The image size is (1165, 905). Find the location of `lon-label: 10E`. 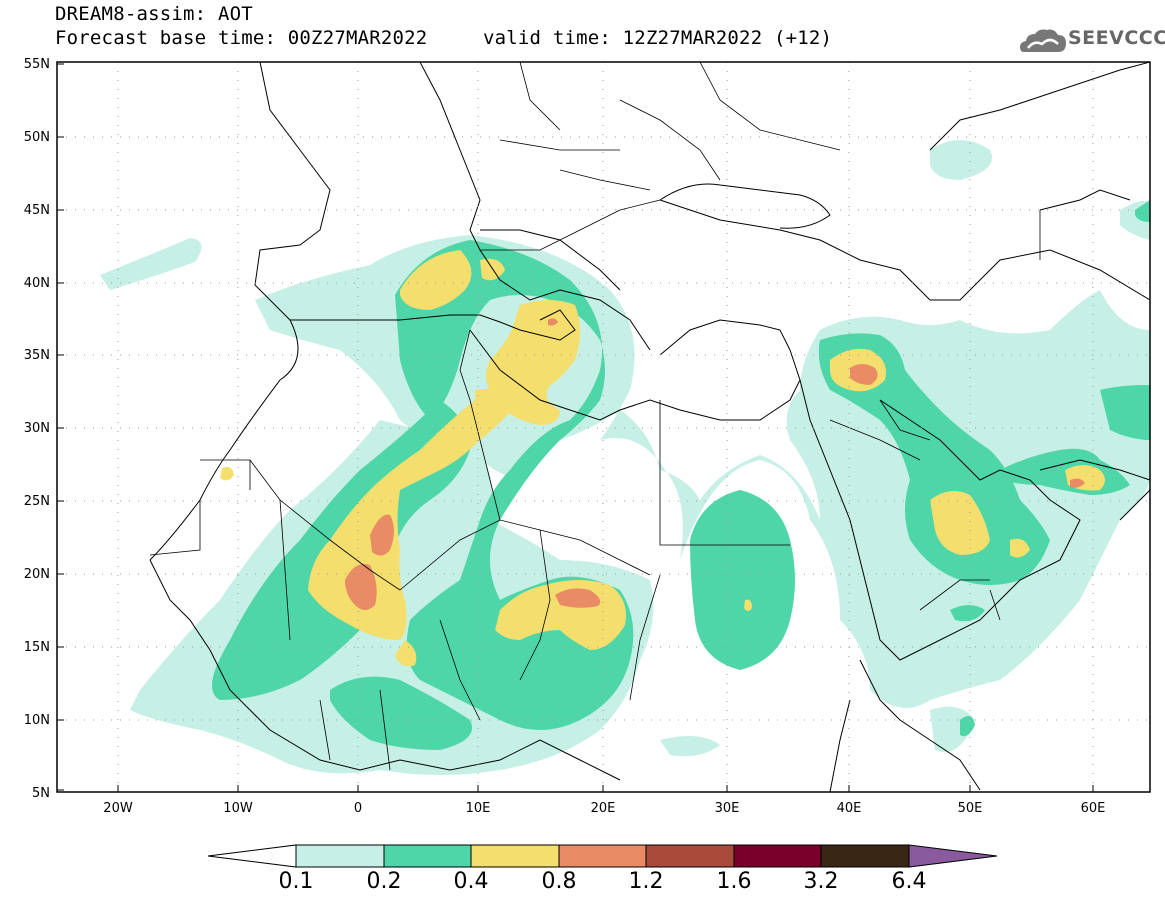

lon-label: 10E is located at coordinates (478, 808).